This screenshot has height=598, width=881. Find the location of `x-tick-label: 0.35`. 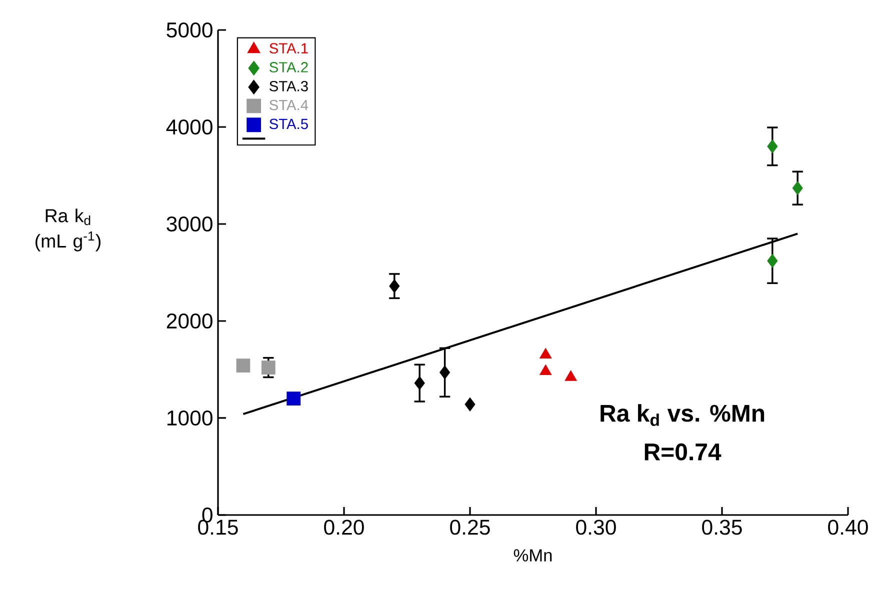

x-tick-label: 0.35 is located at coordinates (722, 527).